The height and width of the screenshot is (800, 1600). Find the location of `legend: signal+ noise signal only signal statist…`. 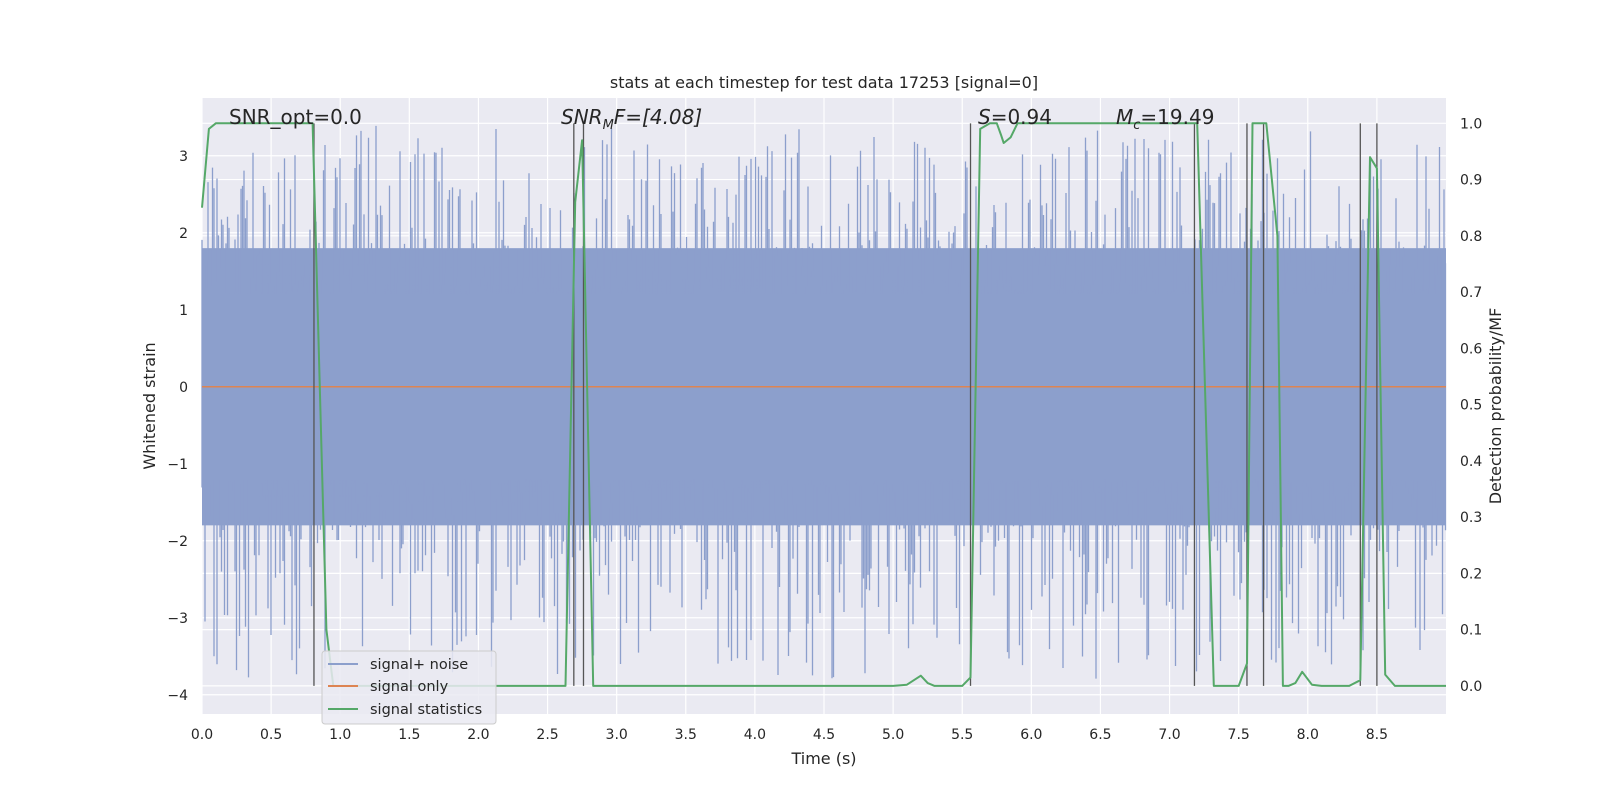

legend: signal+ noise signal only signal statist… is located at coordinates (409, 687).